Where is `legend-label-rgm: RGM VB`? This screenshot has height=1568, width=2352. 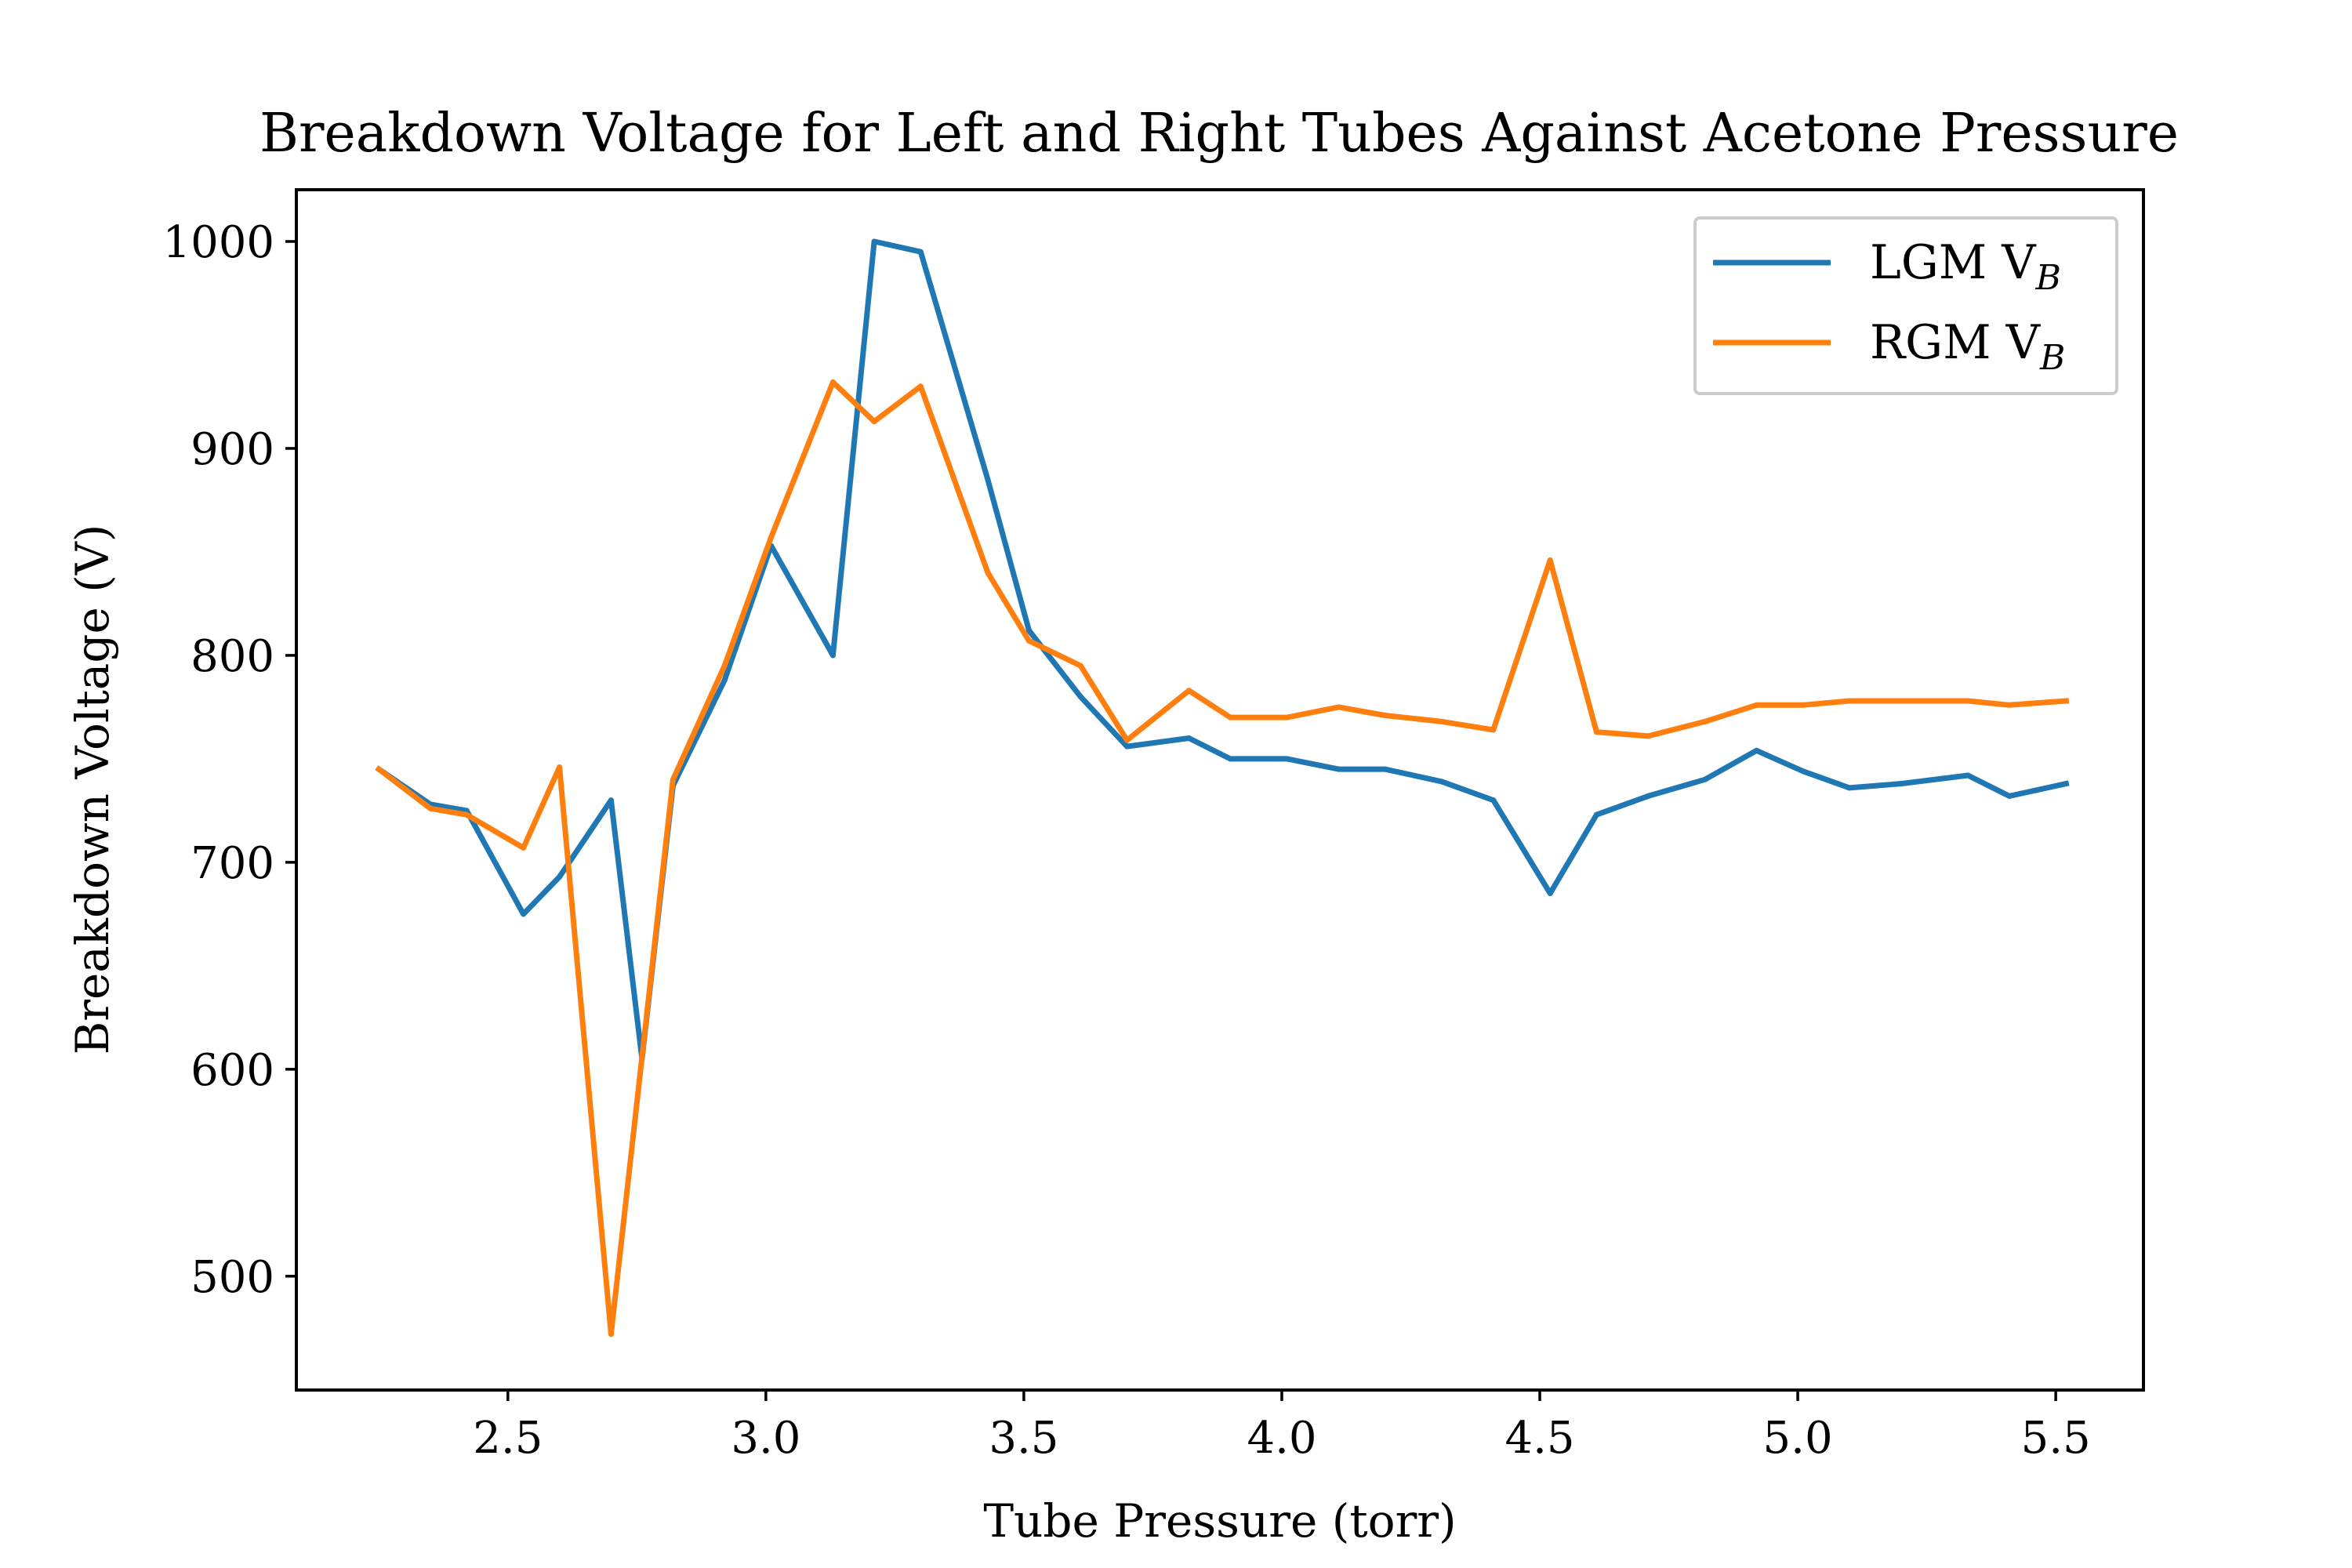 legend-label-rgm: RGM VB is located at coordinates (1967, 346).